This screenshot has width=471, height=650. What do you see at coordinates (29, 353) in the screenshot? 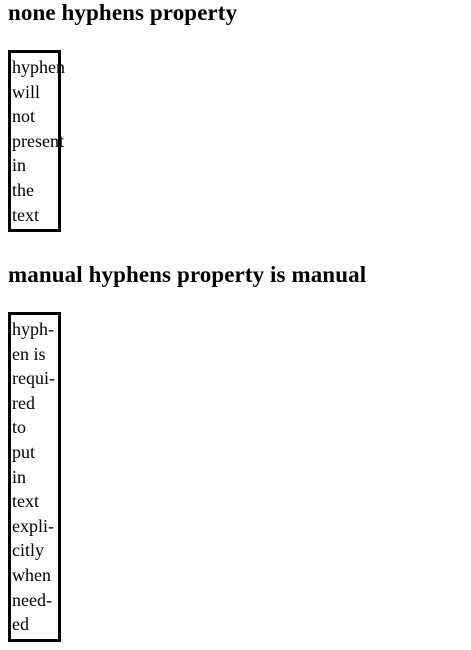
I see `text-line: en is` at bounding box center [29, 353].